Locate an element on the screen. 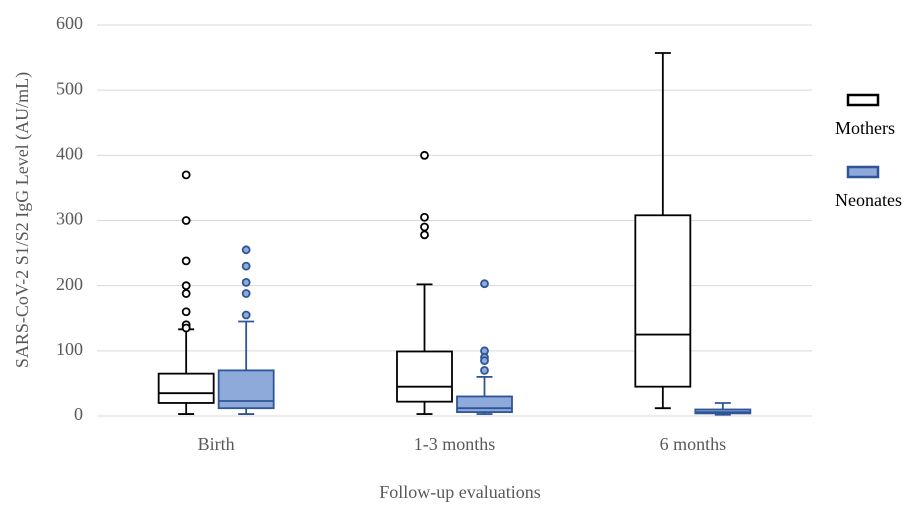 The width and height of the screenshot is (914, 505). y-tick-label: 0 is located at coordinates (78, 414).